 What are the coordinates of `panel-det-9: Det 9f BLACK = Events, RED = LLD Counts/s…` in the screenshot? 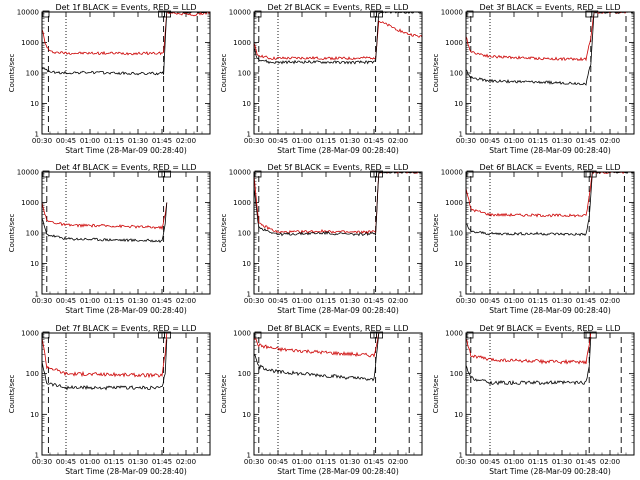 It's located at (533, 400).